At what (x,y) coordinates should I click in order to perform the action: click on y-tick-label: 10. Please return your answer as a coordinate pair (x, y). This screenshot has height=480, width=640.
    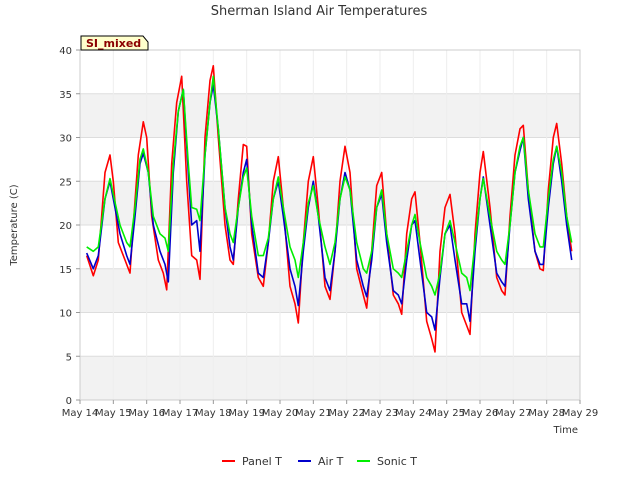
    Looking at the image, I should click on (65, 314).